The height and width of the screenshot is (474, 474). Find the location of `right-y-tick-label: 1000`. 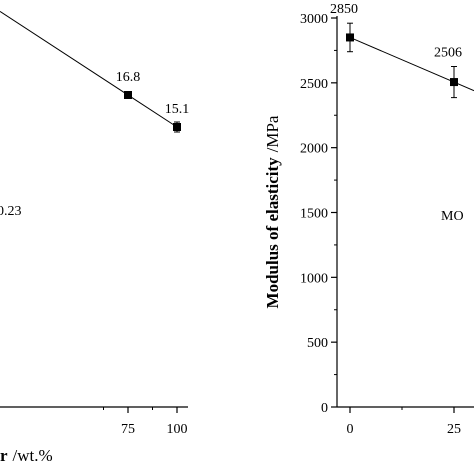

right-y-tick-label: 1000 is located at coordinates (314, 278).